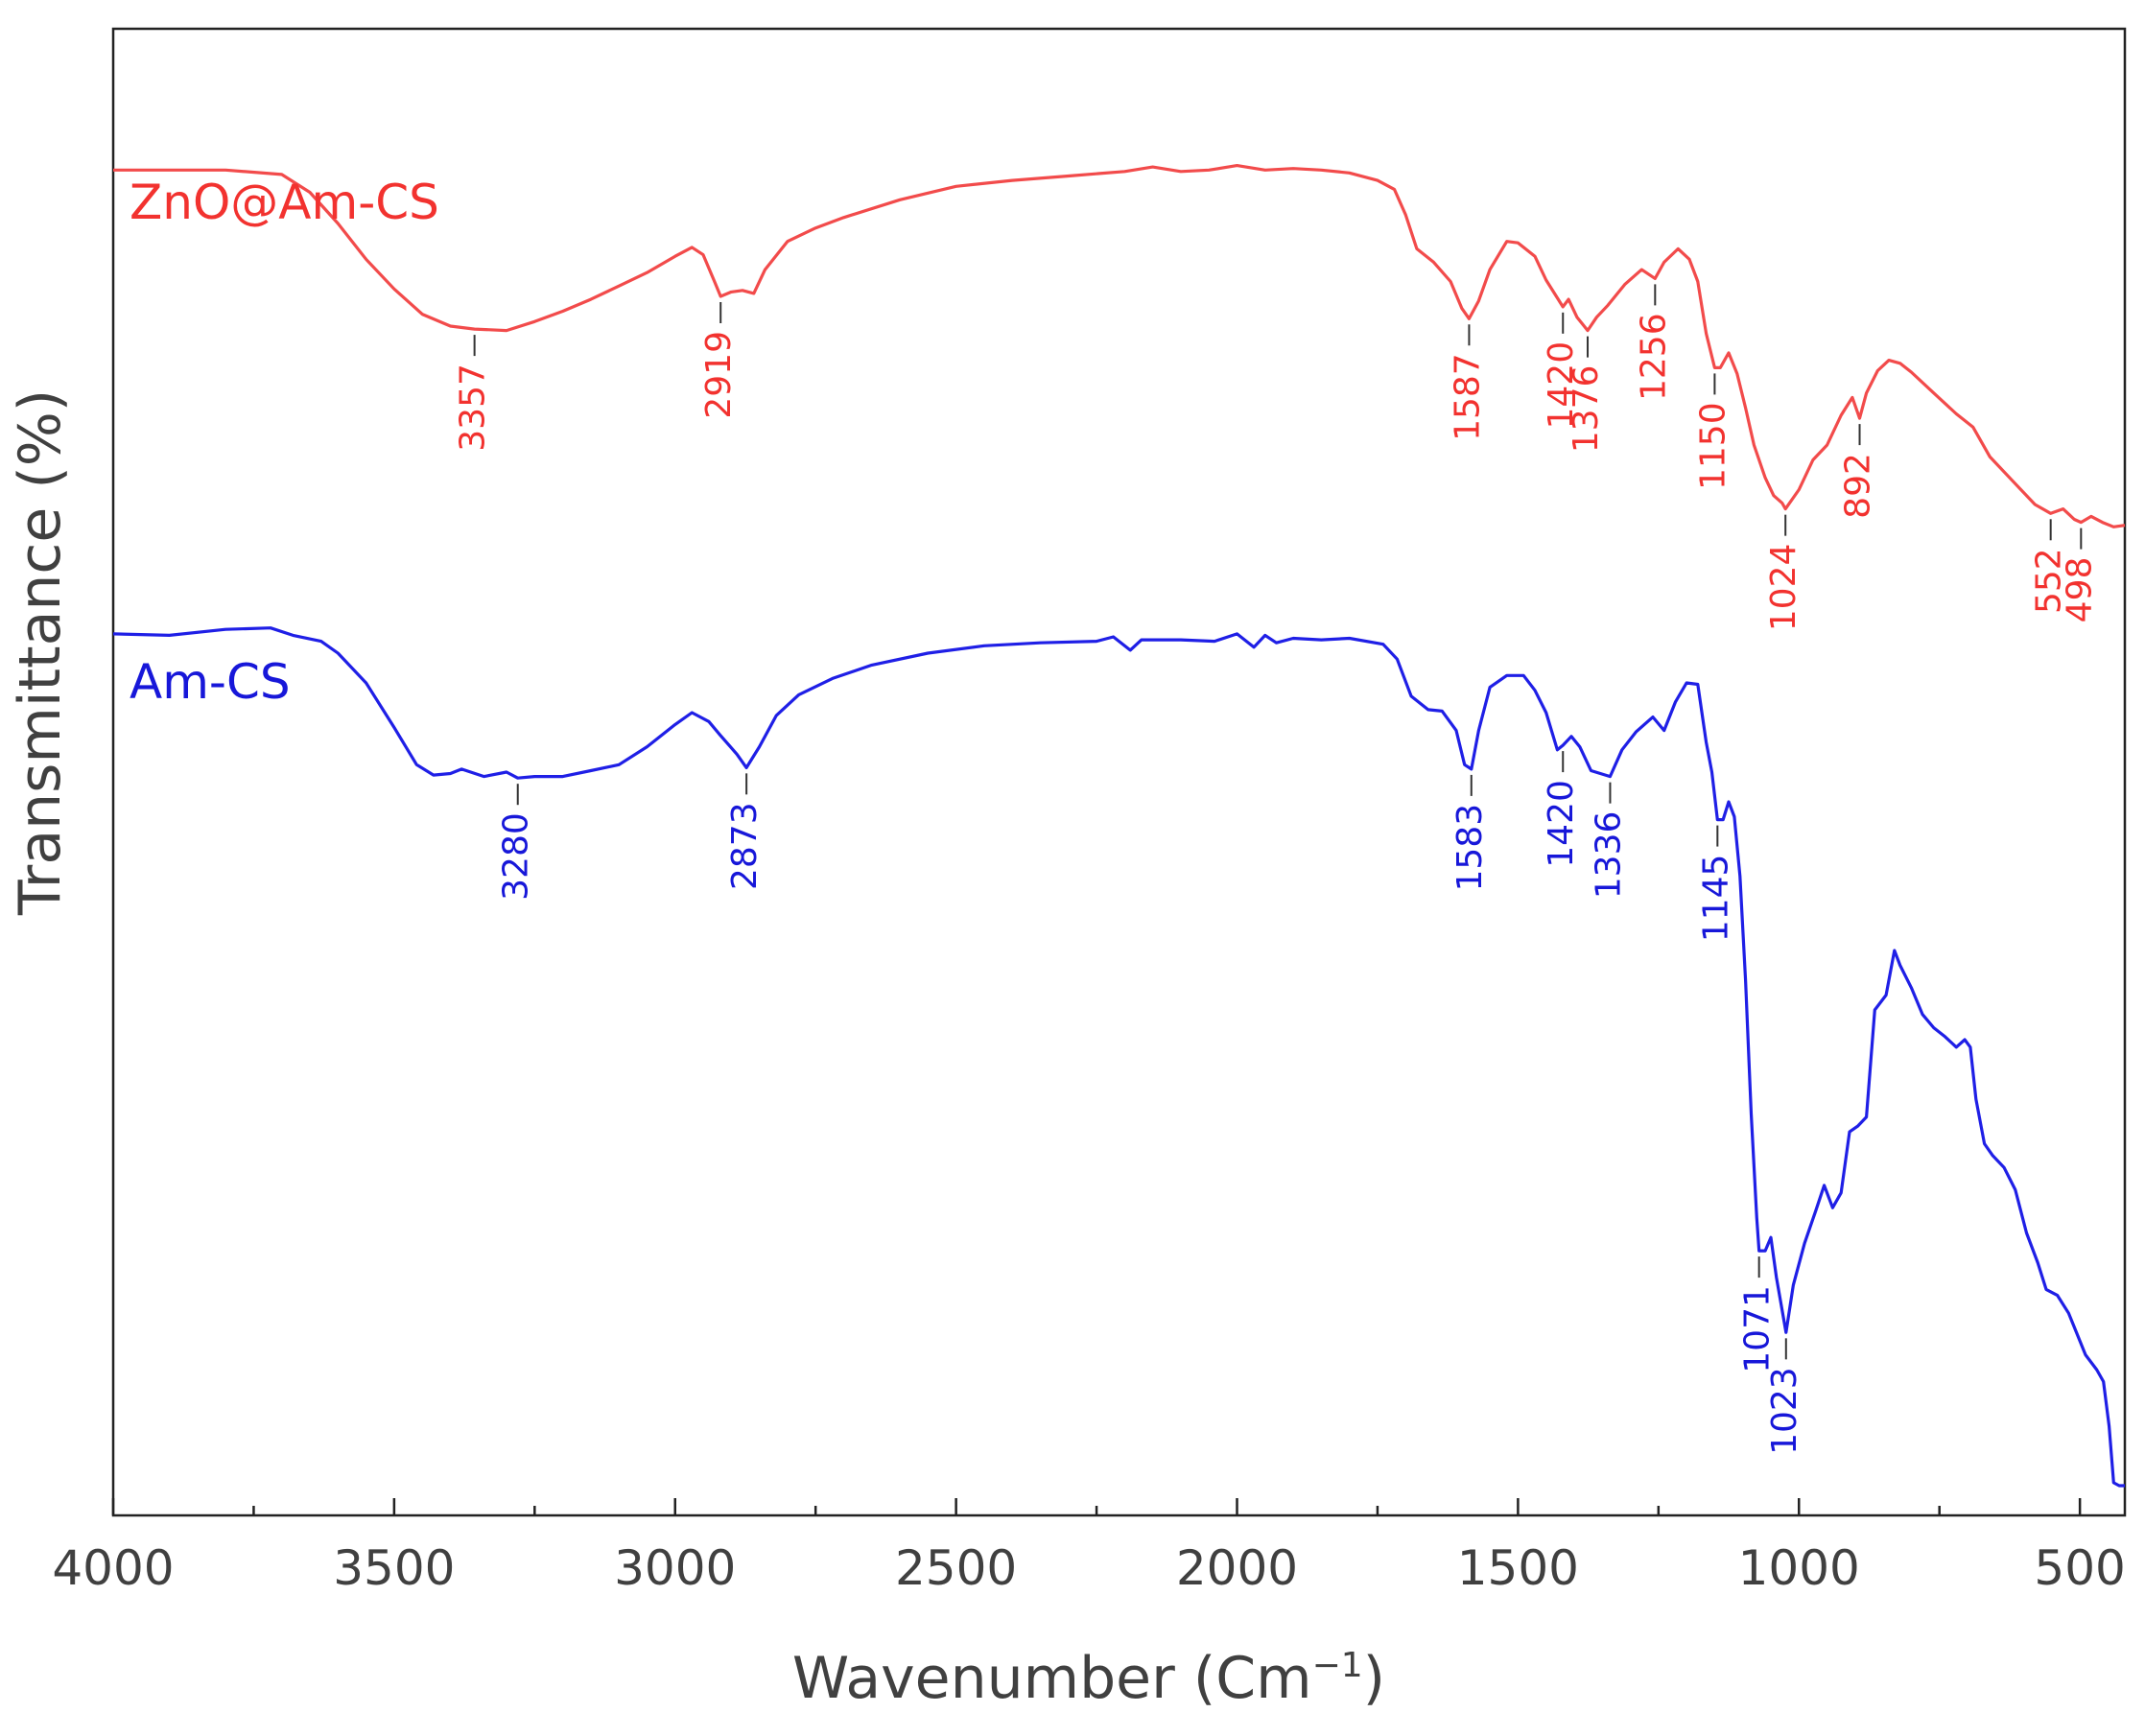 Image resolution: width=2145 pixels, height=1736 pixels. Describe the element at coordinates (1467, 397) in the screenshot. I see `peak-label: 1587` at that location.